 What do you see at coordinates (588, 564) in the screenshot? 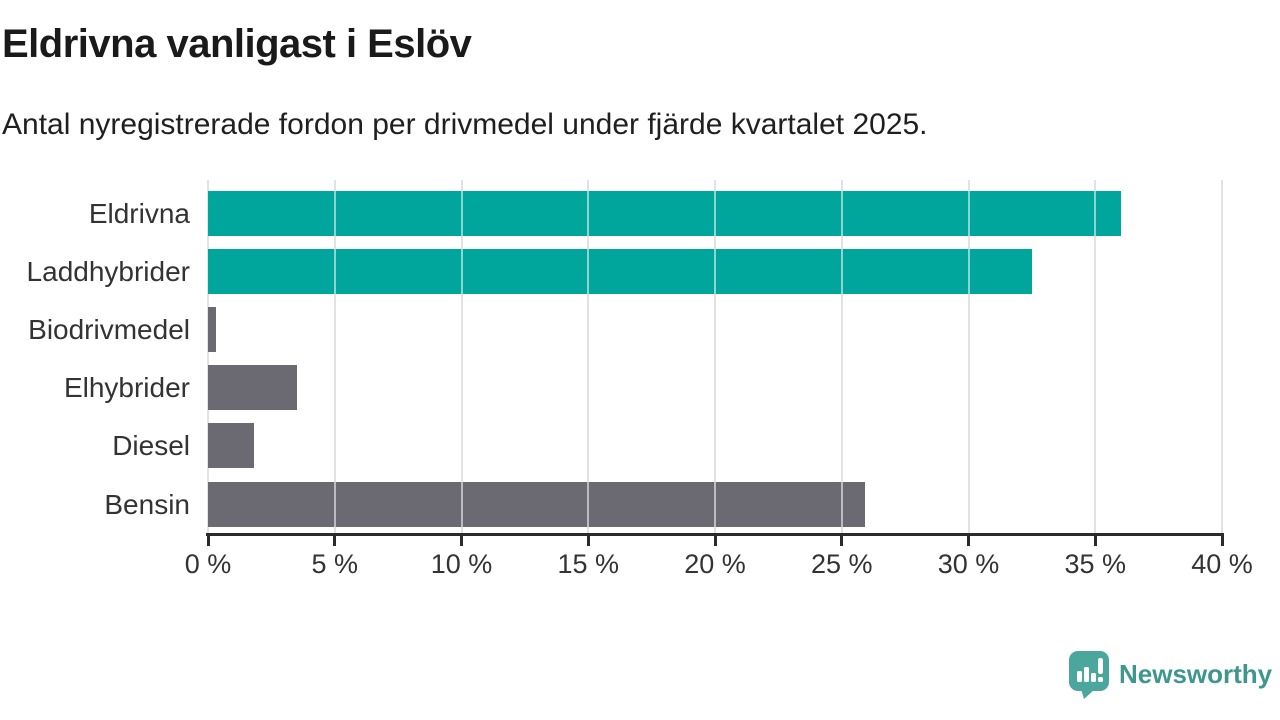
I see `x-tick-label: 15 %` at bounding box center [588, 564].